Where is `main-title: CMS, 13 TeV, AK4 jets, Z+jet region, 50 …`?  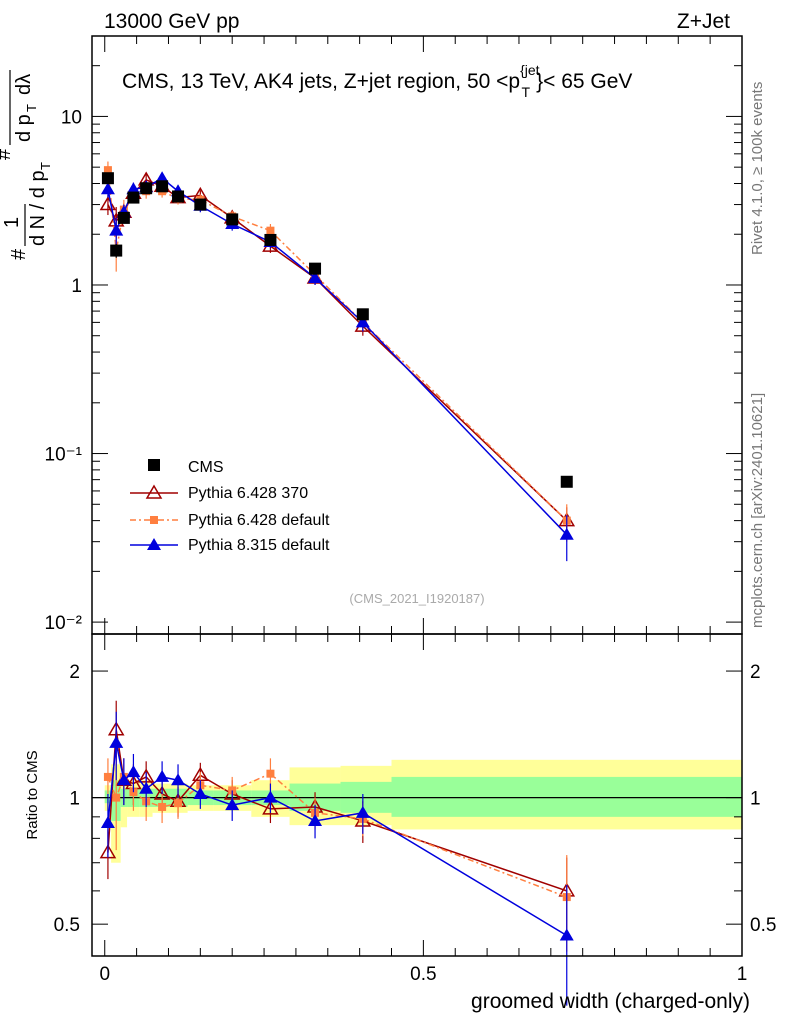 main-title: CMS, 13 TeV, AK4 jets, Z+jet region, 50 … is located at coordinates (377, 81).